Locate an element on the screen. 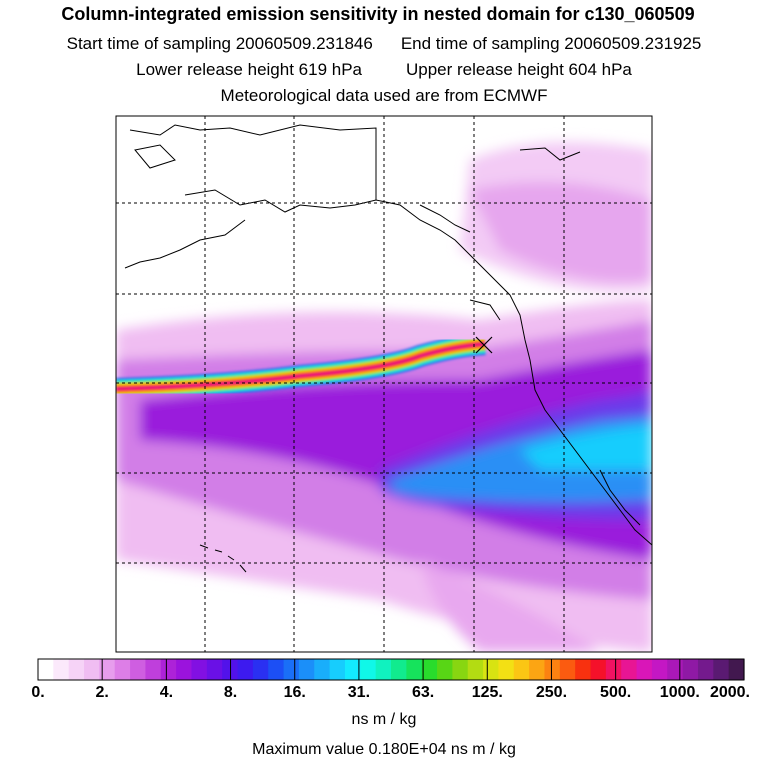  hawaii-islands is located at coordinates (223, 558).